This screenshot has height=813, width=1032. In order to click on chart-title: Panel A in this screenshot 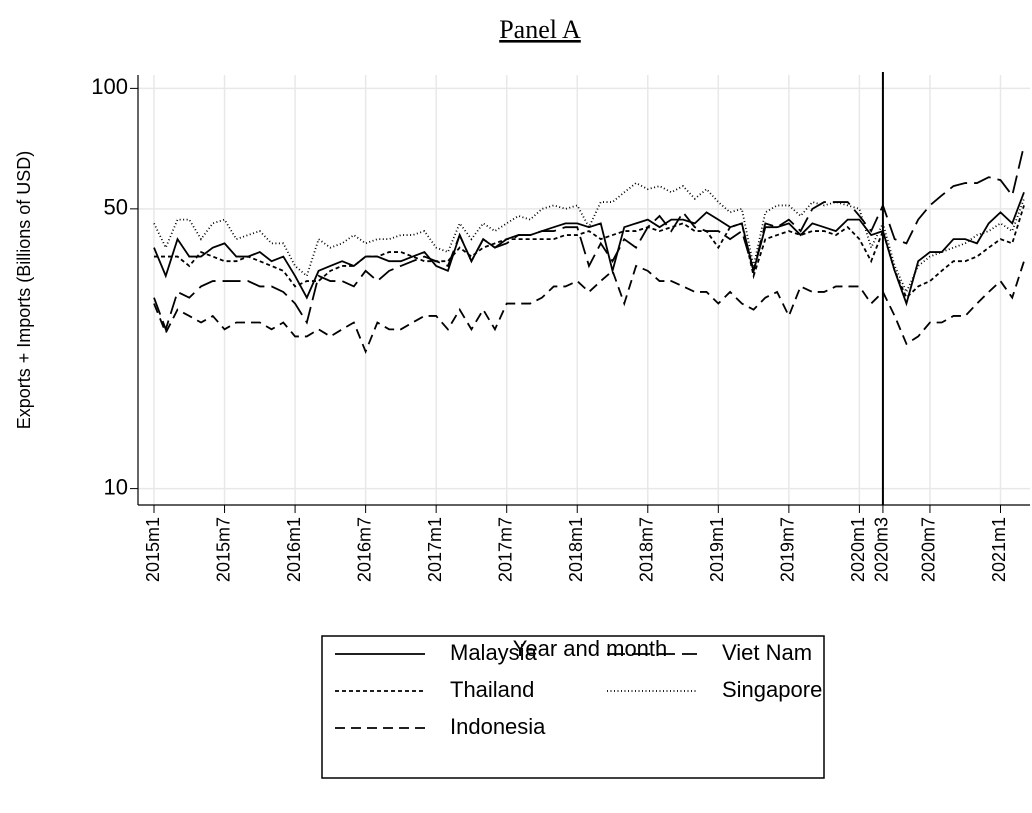, I will do `click(540, 29)`.